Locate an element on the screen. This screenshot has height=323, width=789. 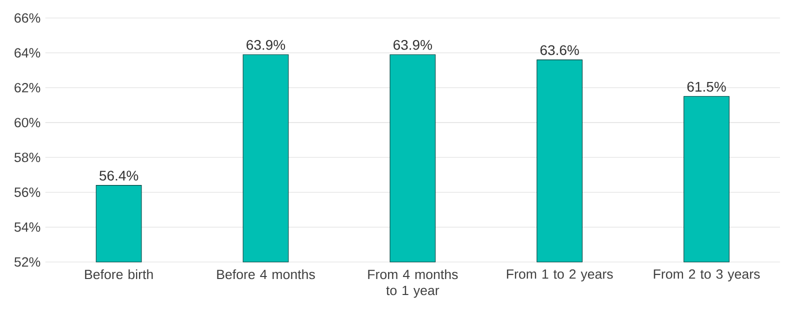
x-tick-label: Before 4 months is located at coordinates (266, 274).